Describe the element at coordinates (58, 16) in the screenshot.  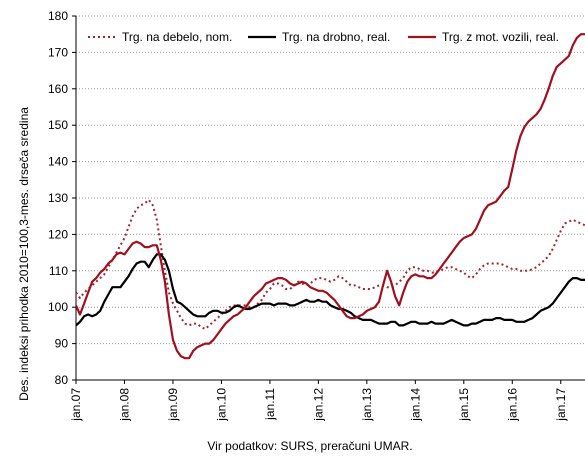
I see `y-tick-label: 180` at that location.